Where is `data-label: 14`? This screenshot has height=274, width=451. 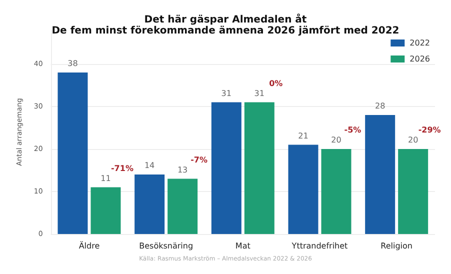
data-label: 14 is located at coordinates (149, 165).